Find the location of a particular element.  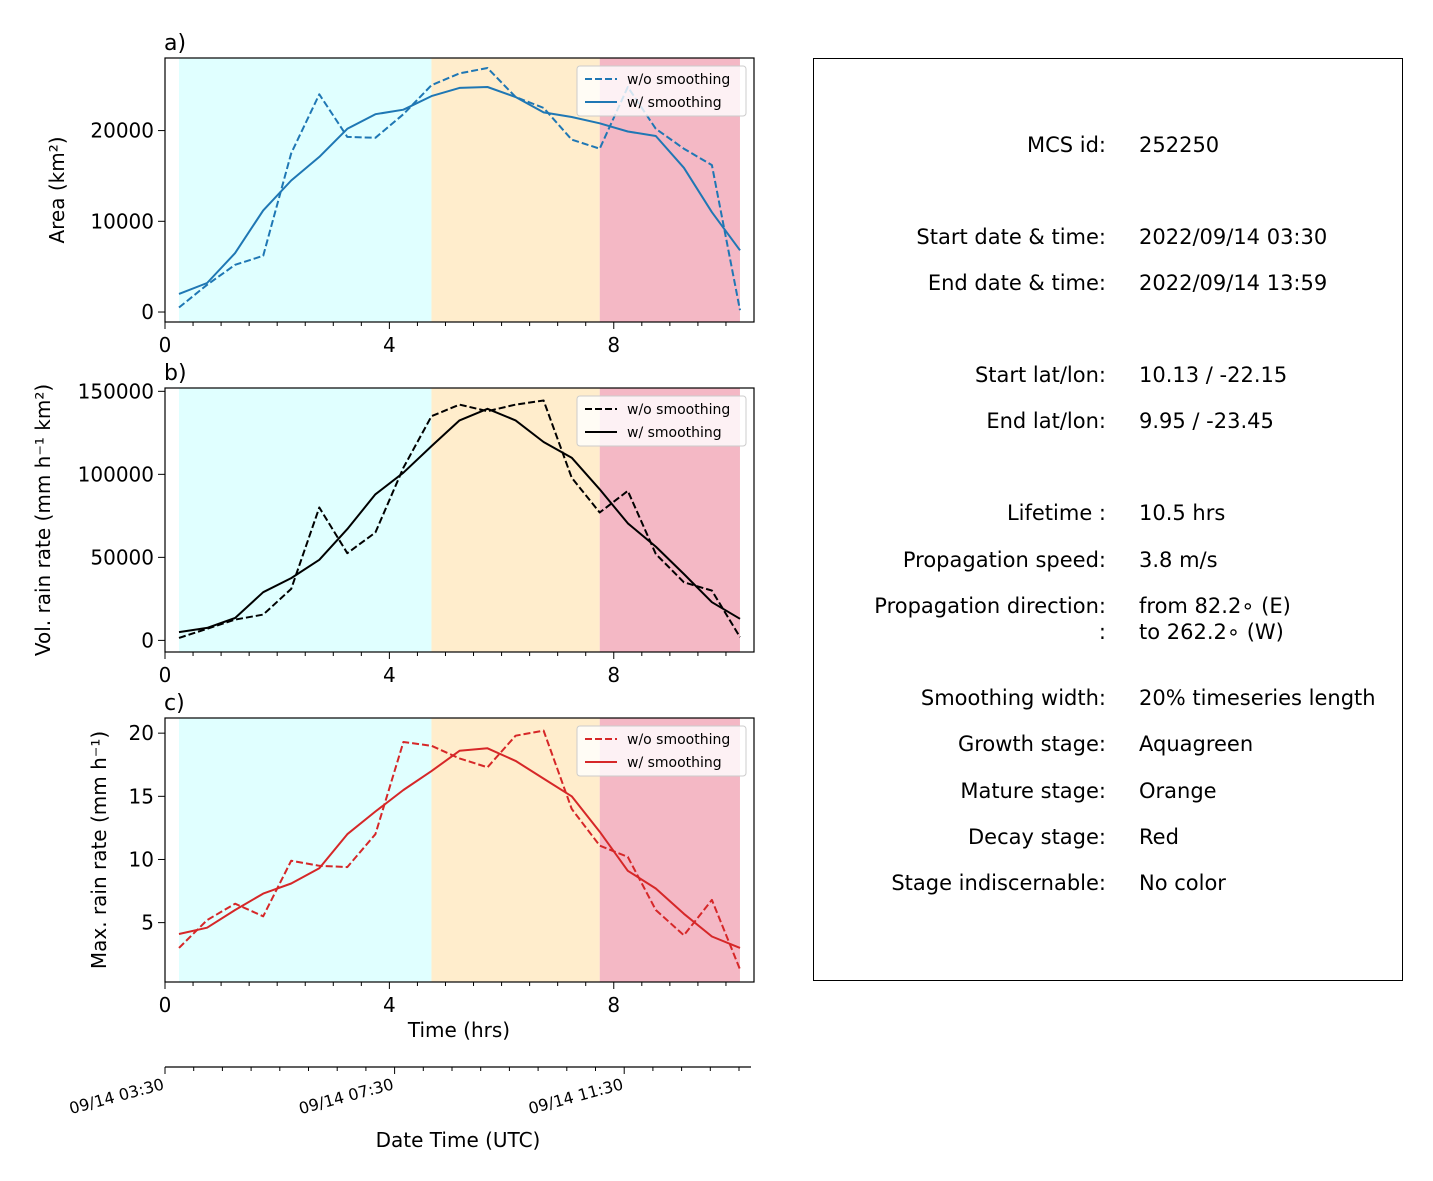

date-axis-tick-label: 09/14 07:30 is located at coordinates (346, 1097).